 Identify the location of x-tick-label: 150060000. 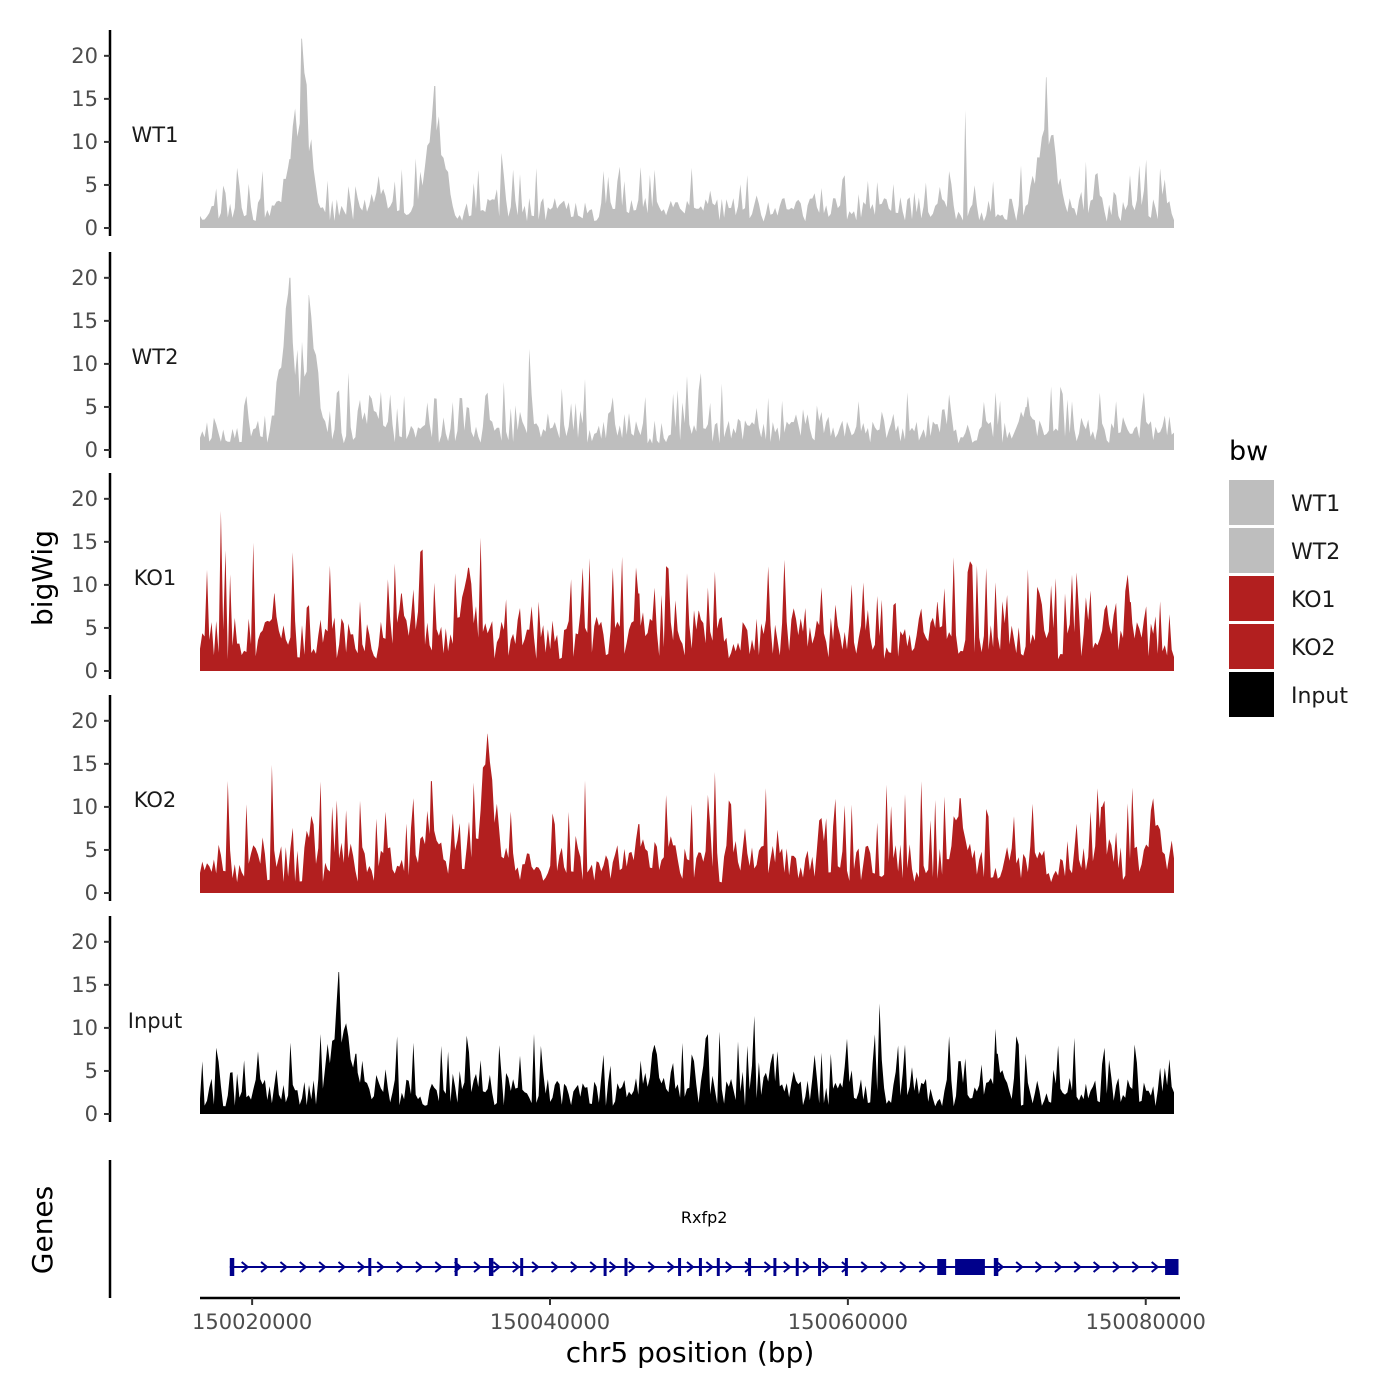
(848, 1322).